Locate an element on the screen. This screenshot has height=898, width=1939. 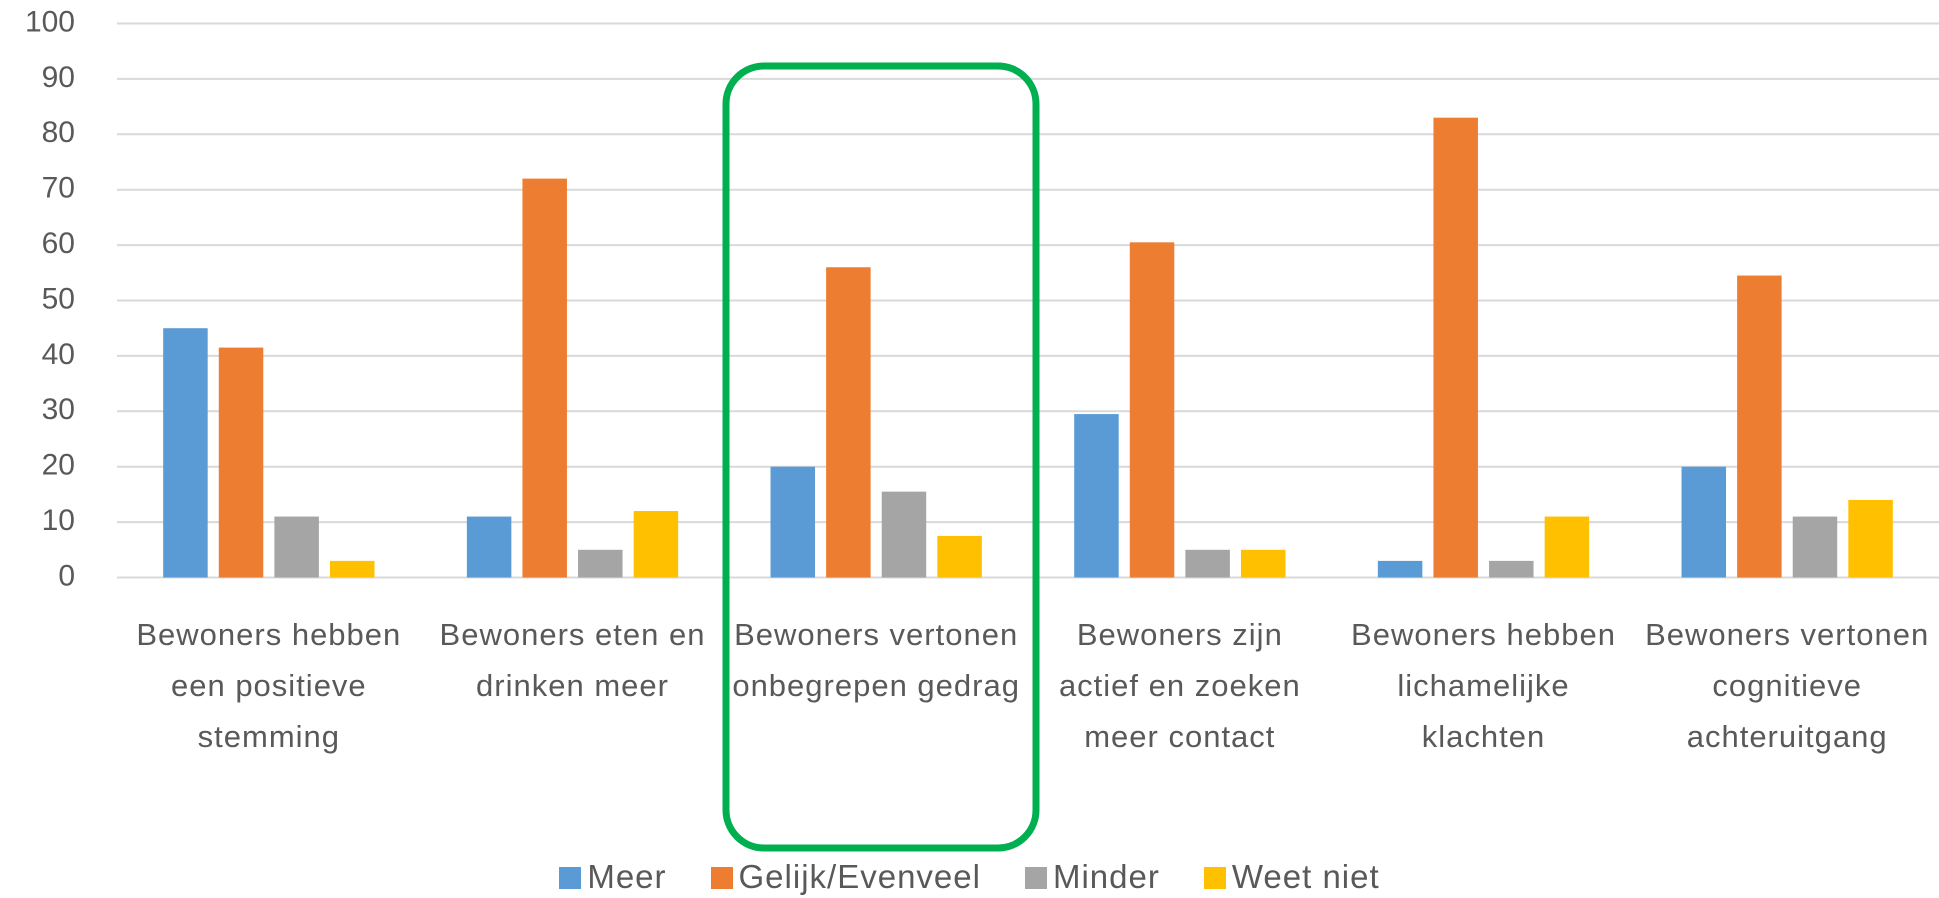
legend-item: Gelijk/Evenveel is located at coordinates (845, 877).